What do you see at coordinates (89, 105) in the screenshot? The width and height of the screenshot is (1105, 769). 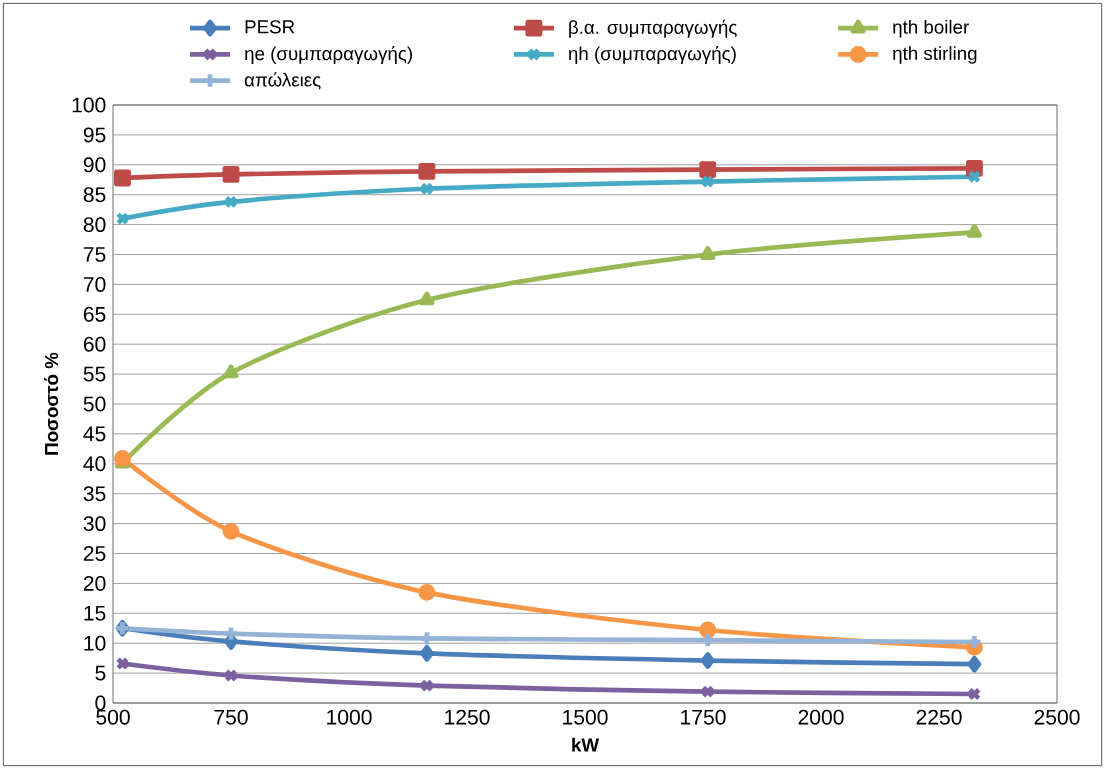 I see `y-tick-label: 100` at bounding box center [89, 105].